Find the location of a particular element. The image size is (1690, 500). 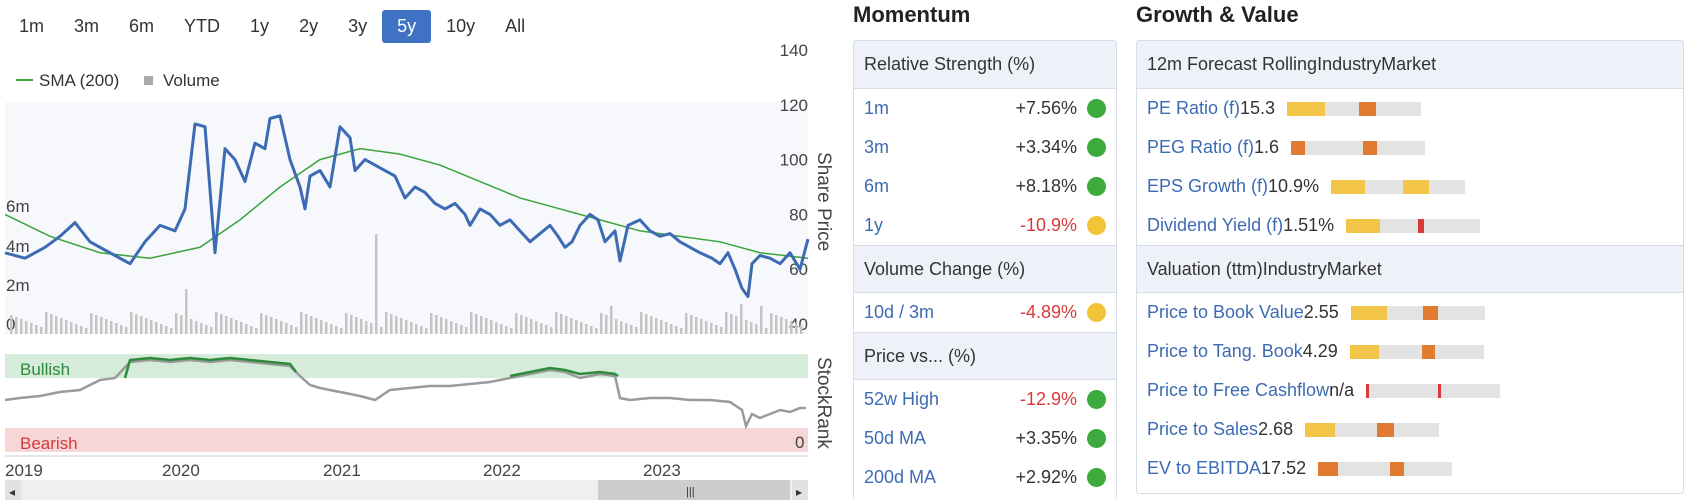

scroll-left-button is located at coordinates (13, 490).